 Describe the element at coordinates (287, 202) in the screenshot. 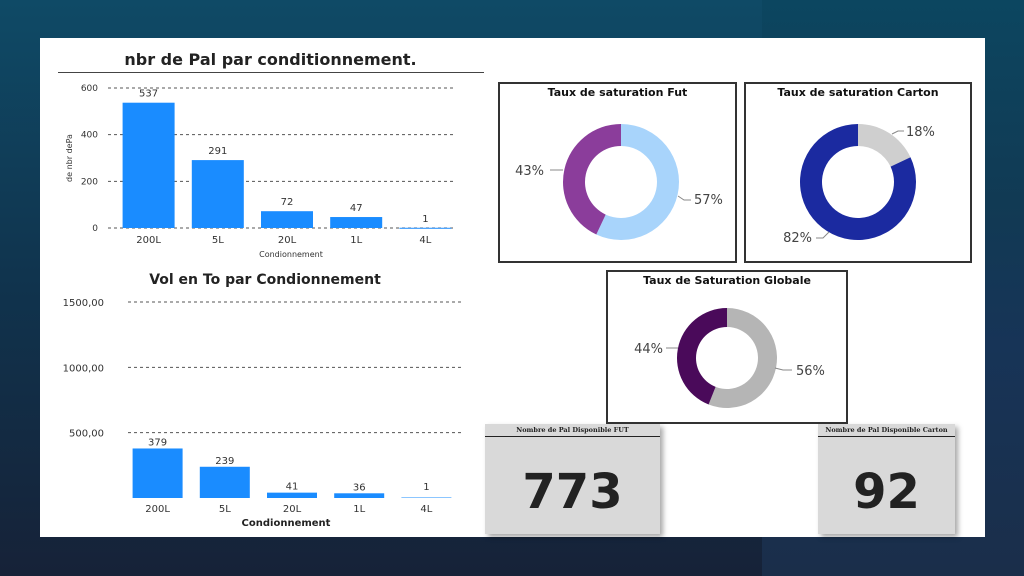

I see `data-label: 72` at that location.